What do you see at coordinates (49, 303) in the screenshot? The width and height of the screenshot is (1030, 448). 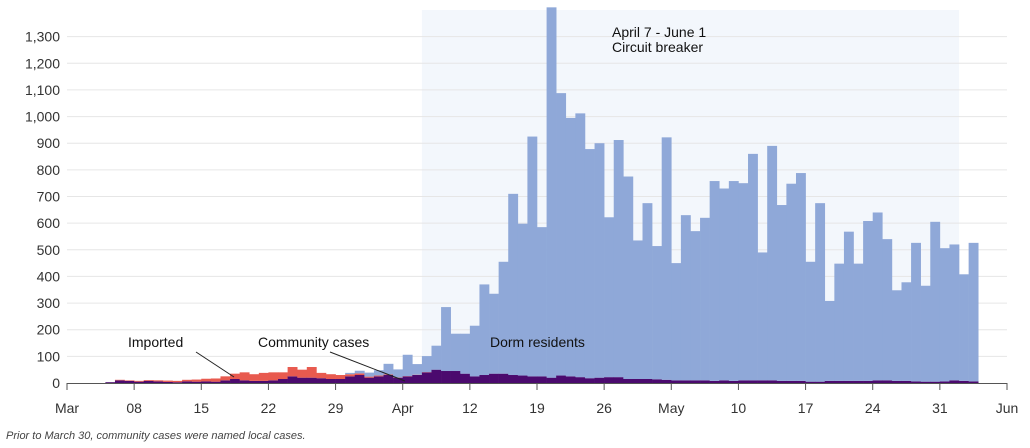 I see `y-tick-label: 300` at bounding box center [49, 303].